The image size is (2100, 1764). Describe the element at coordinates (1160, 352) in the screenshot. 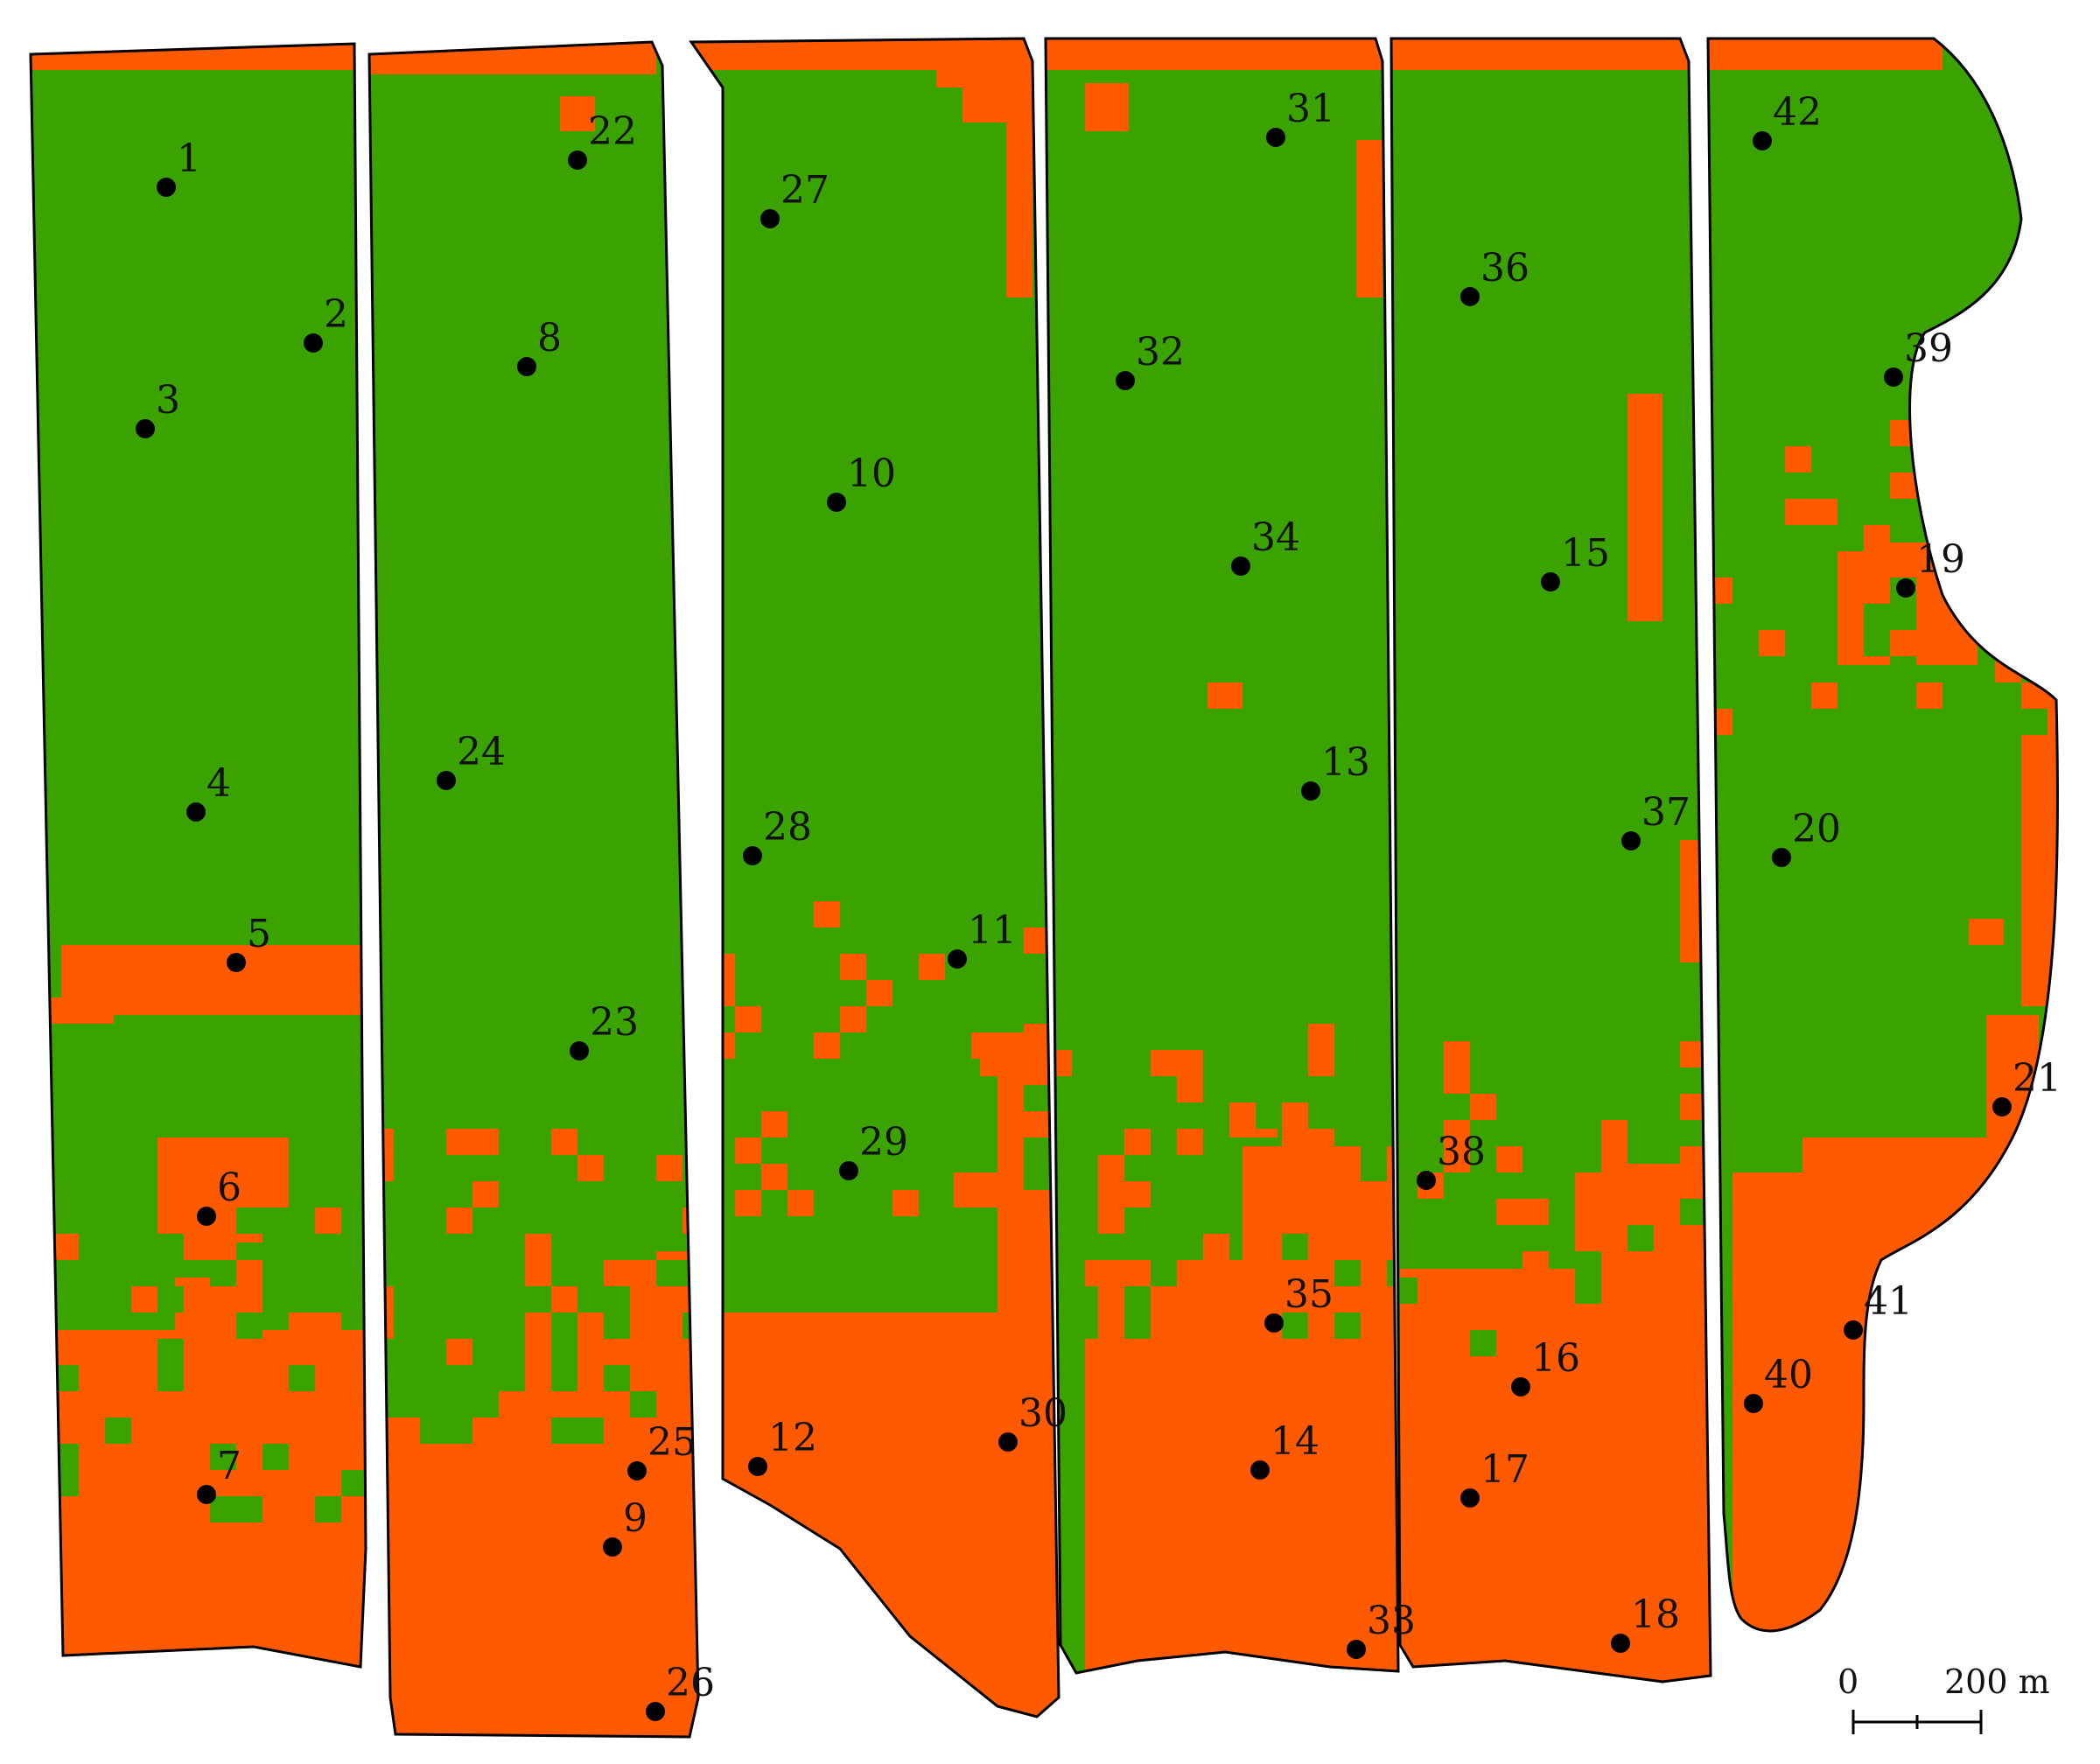

I see `sample-point-label: 32` at that location.